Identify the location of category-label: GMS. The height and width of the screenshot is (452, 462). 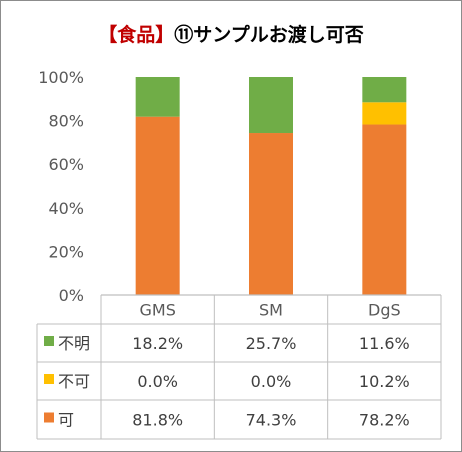
(157, 310).